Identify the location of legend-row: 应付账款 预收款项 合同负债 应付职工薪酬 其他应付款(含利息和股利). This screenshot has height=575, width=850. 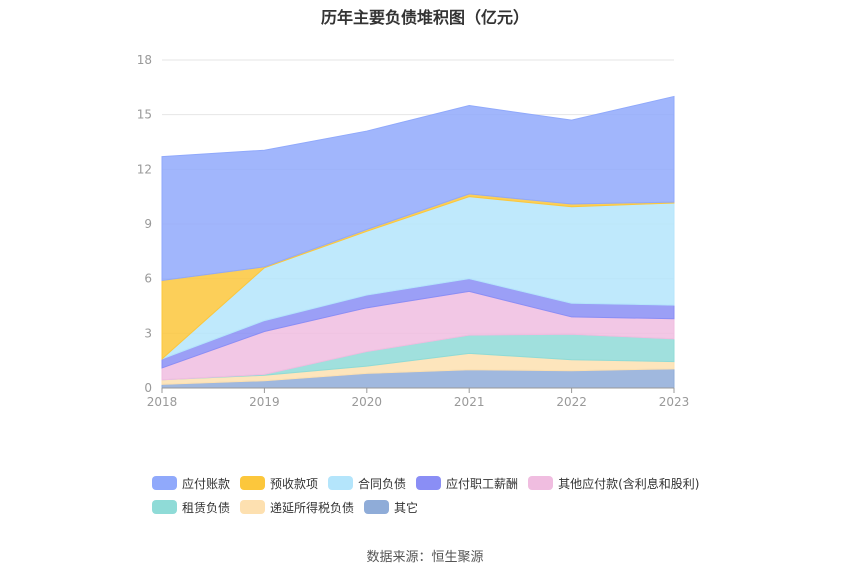
(452, 483).